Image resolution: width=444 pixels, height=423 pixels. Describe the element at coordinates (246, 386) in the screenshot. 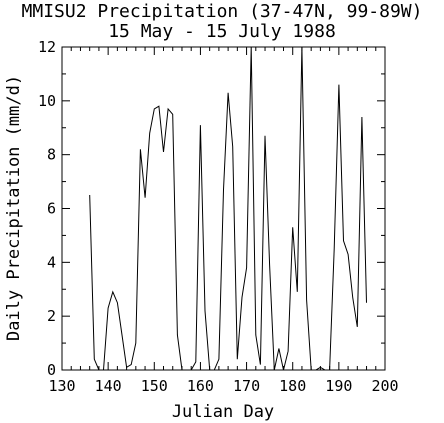

I see `x-tick-label: 170` at that location.